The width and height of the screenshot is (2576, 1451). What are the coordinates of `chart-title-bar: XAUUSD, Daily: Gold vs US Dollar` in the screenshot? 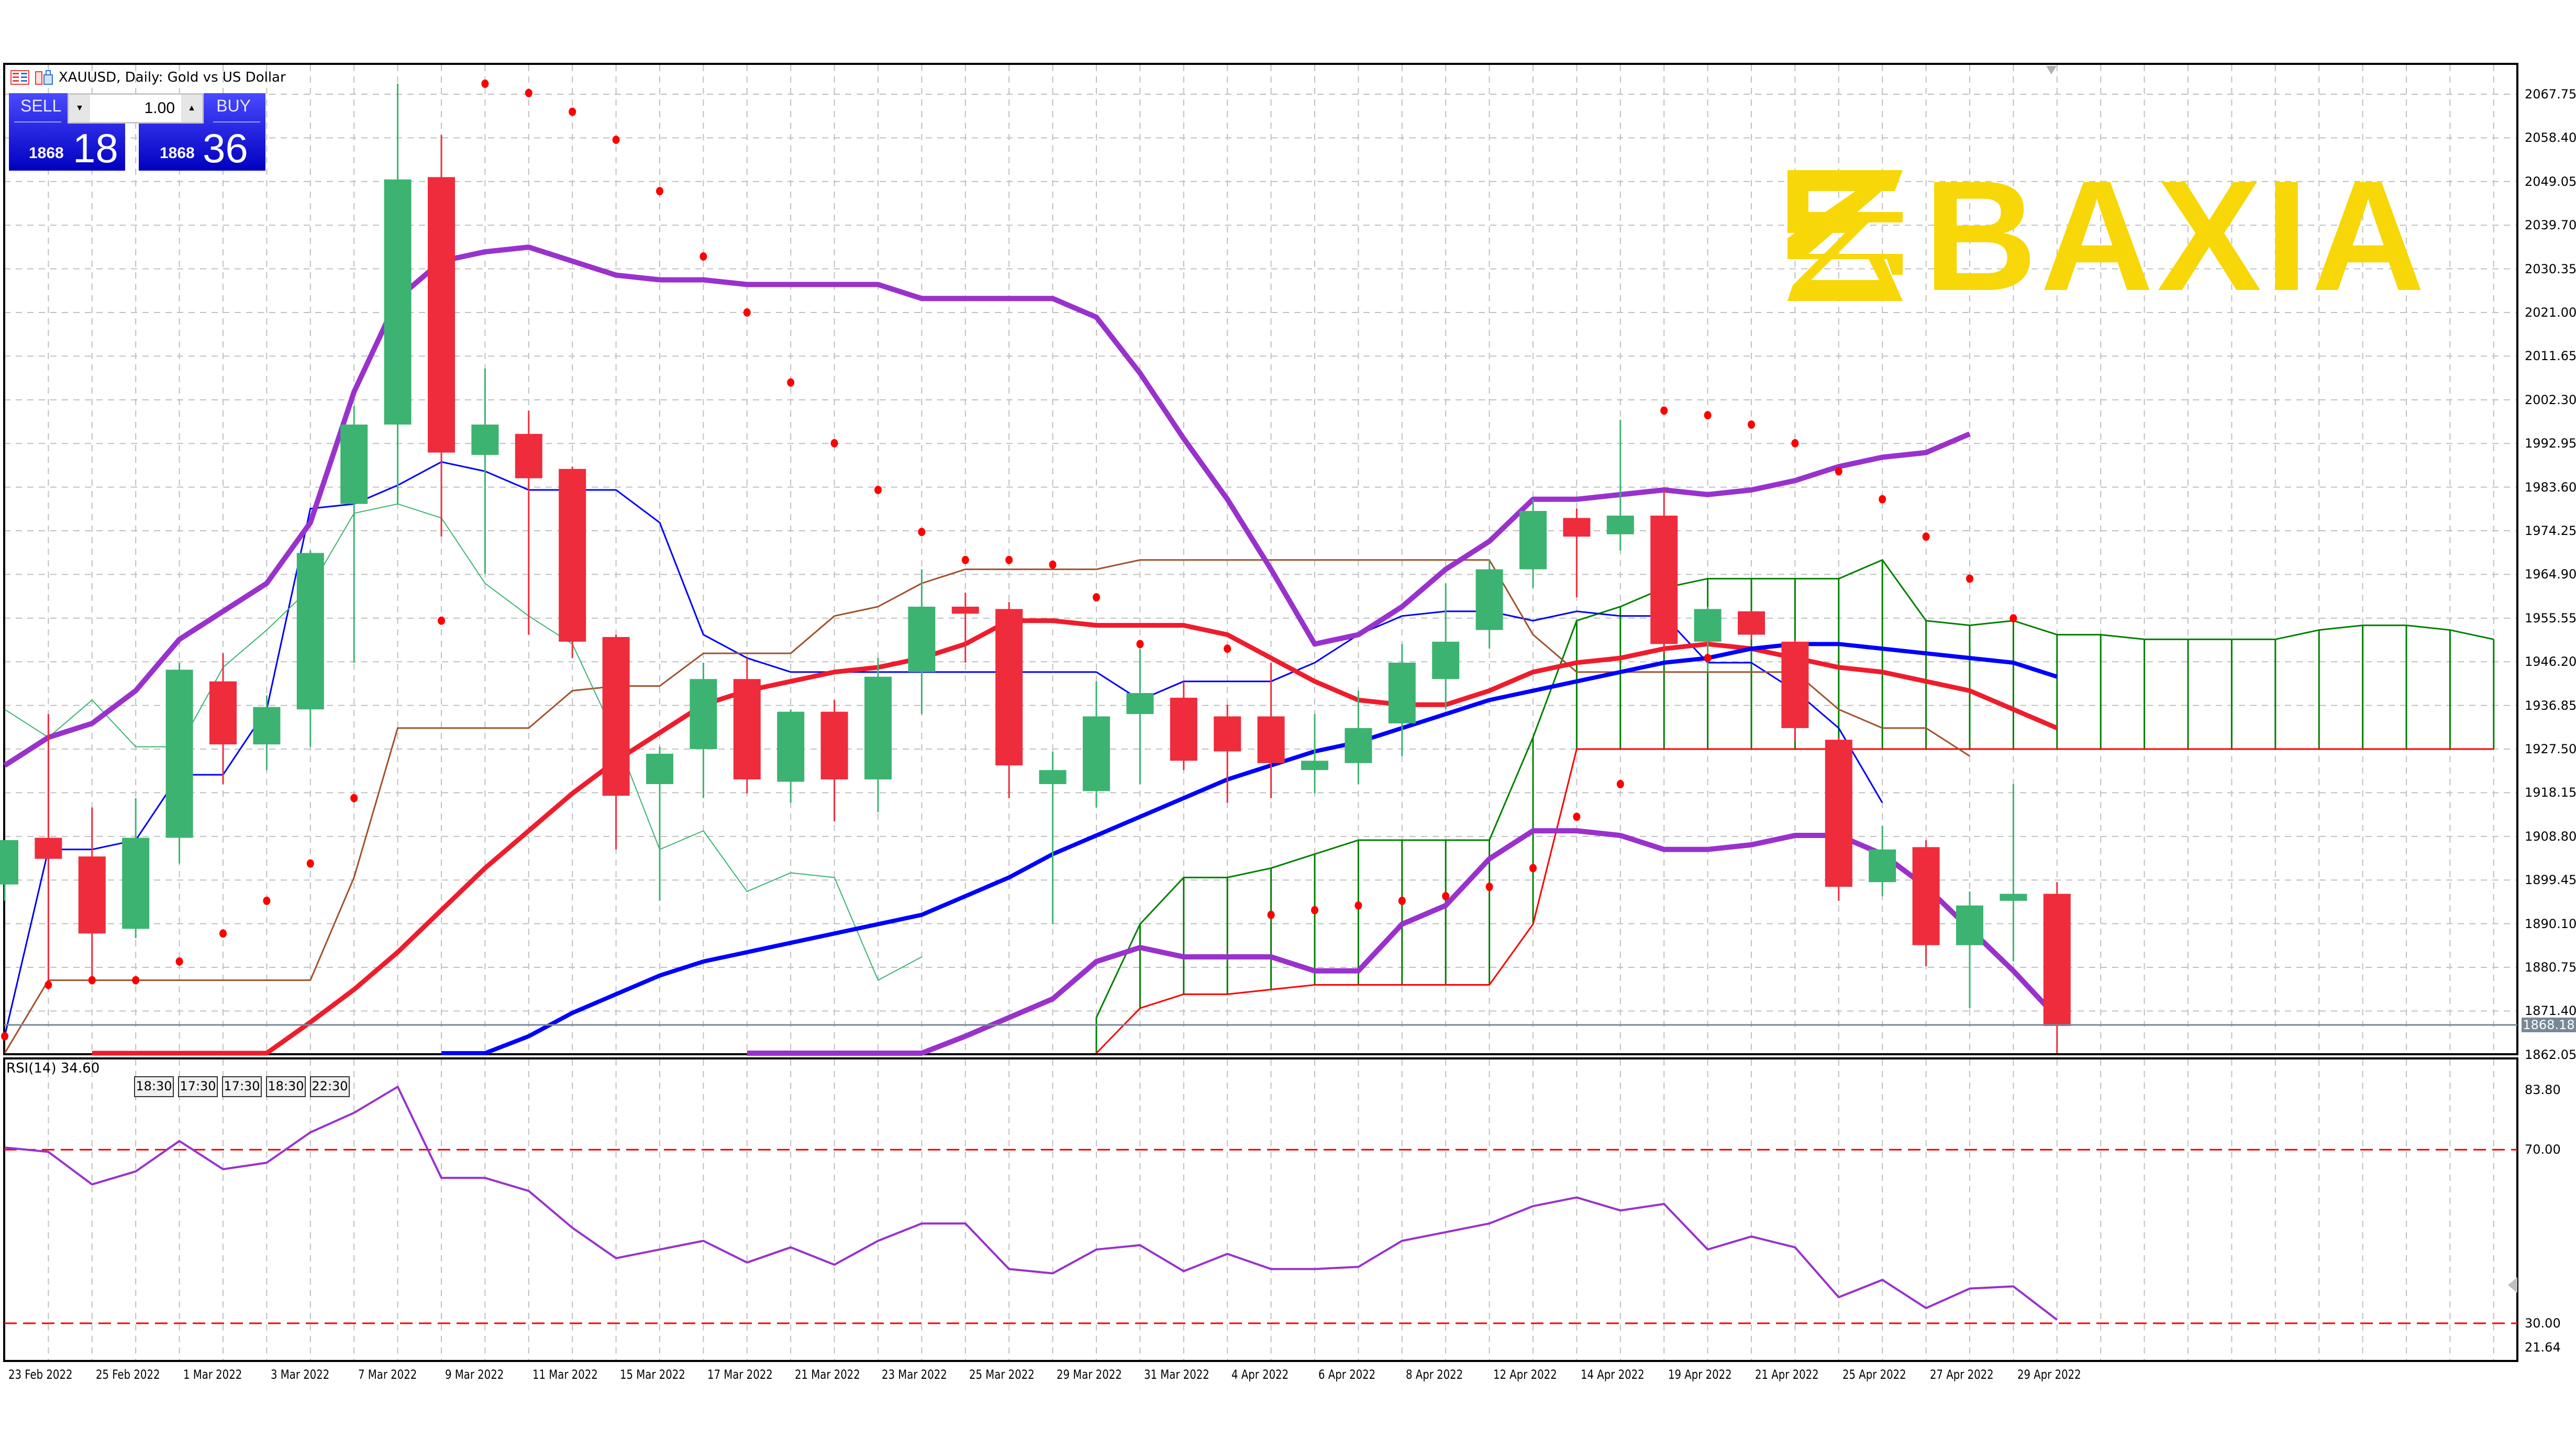 It's located at (148, 77).